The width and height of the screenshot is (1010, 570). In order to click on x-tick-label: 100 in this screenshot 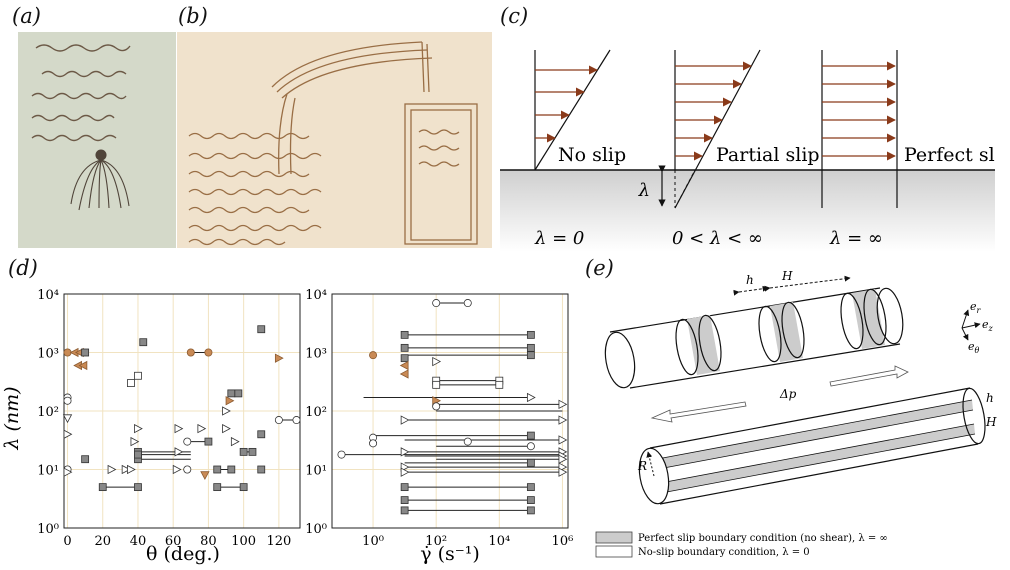, I will do `click(243, 541)`.